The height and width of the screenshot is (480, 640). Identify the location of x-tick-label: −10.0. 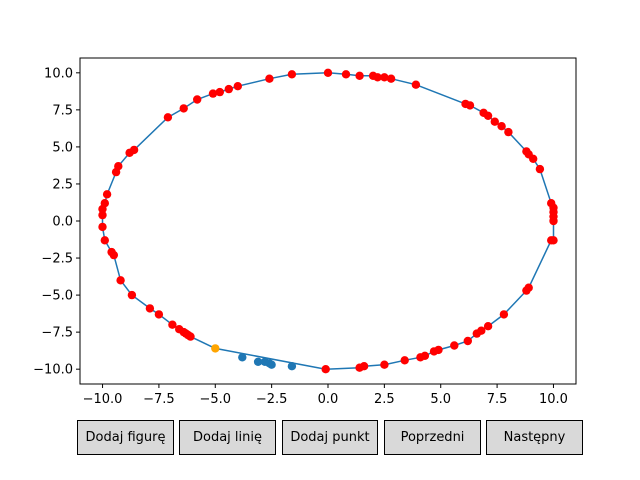
(103, 399).